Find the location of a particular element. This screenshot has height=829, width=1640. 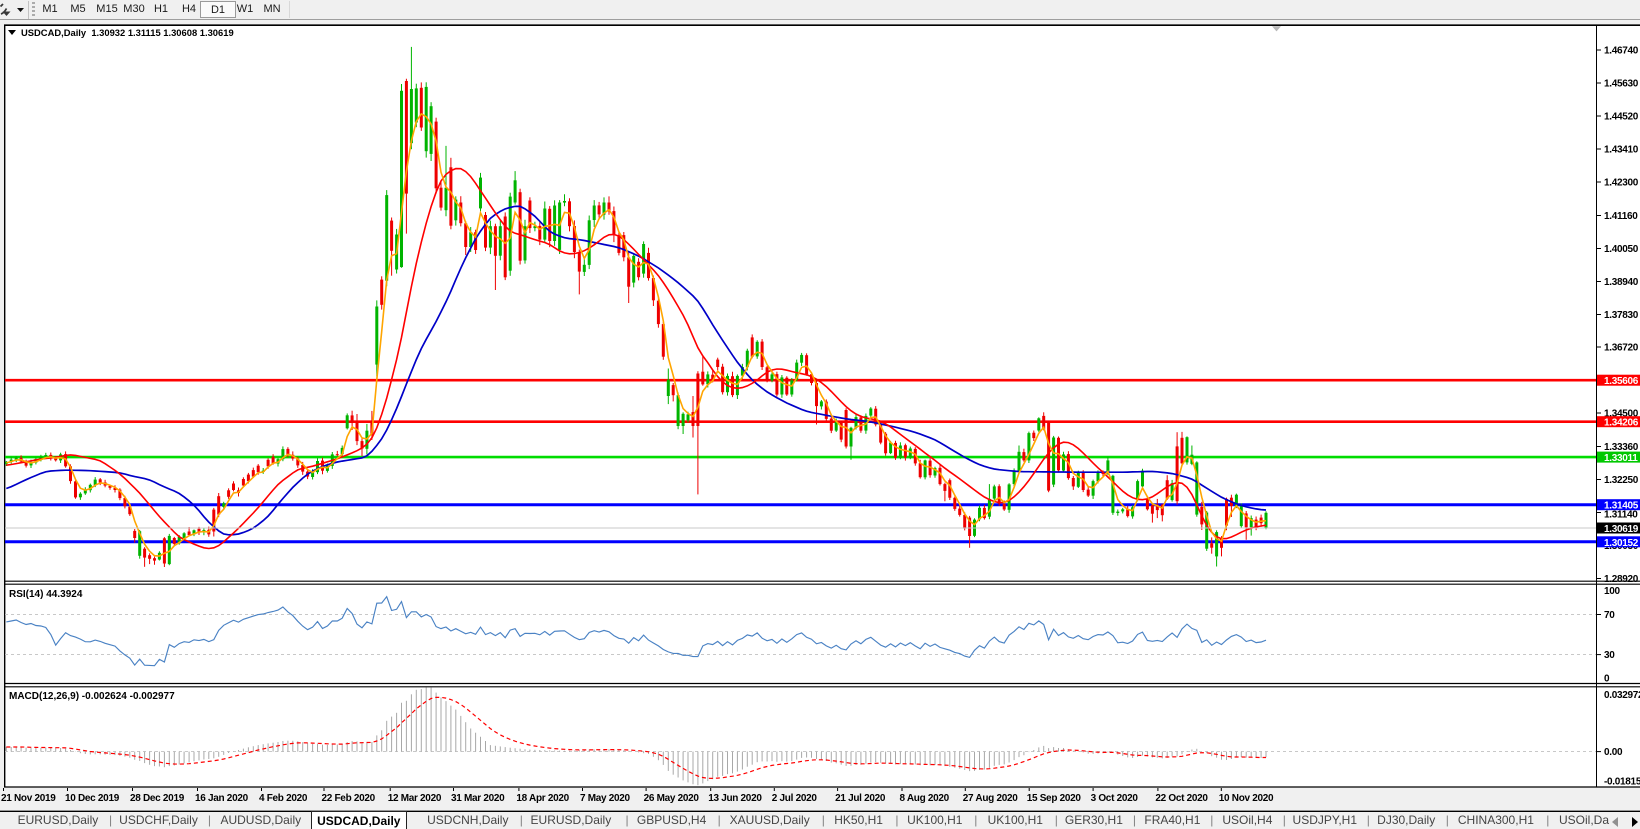

svg-text: 1.34500 is located at coordinates (1621, 413).